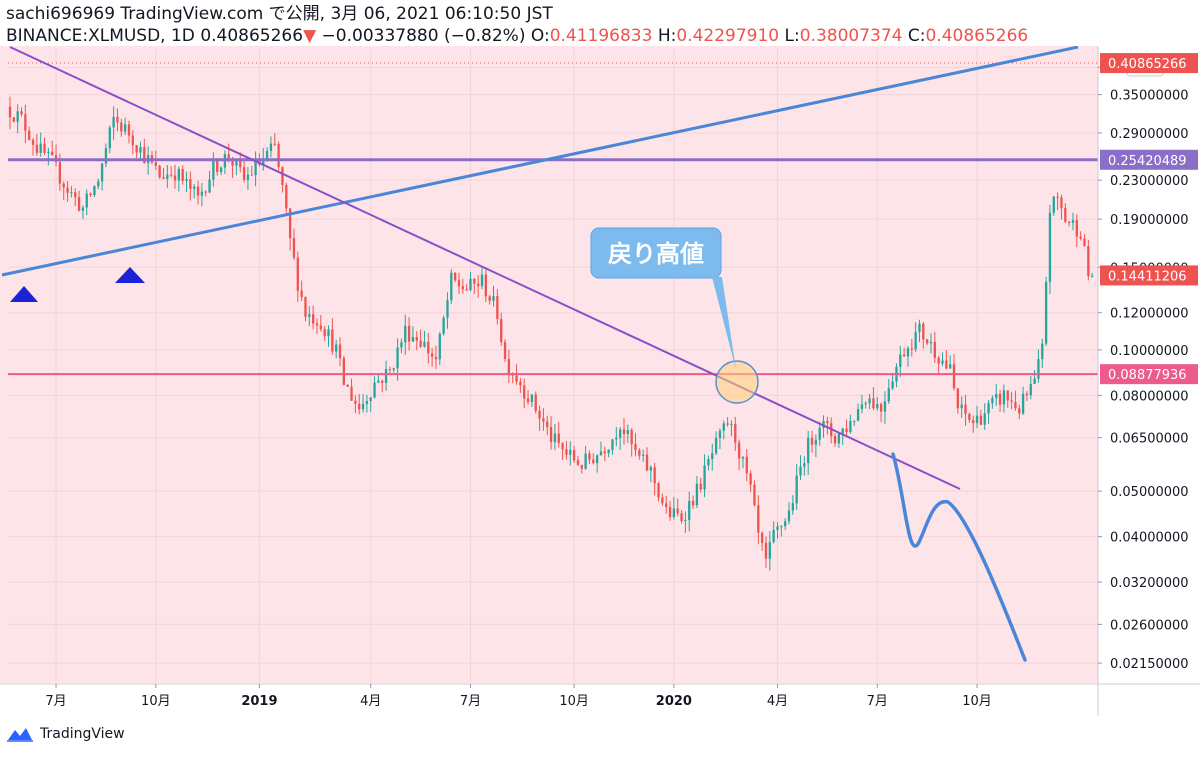  Describe the element at coordinates (737, 382) in the screenshot. I see `highlight-circle` at that location.